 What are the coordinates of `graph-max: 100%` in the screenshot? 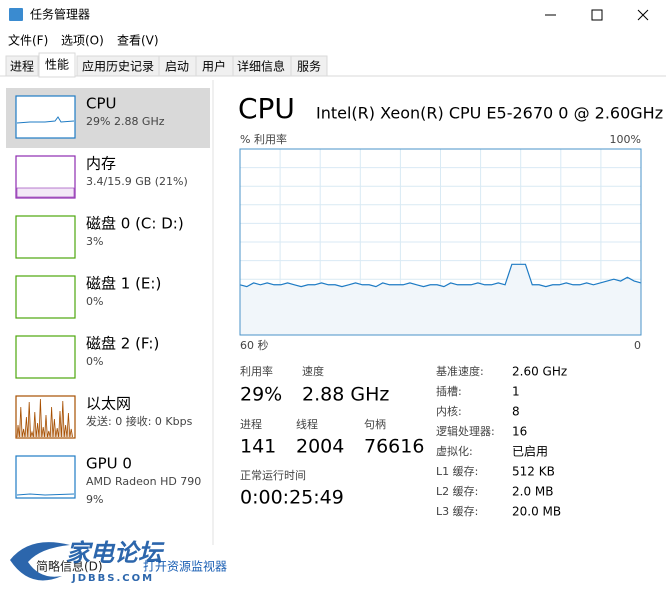 It's located at (625, 139).